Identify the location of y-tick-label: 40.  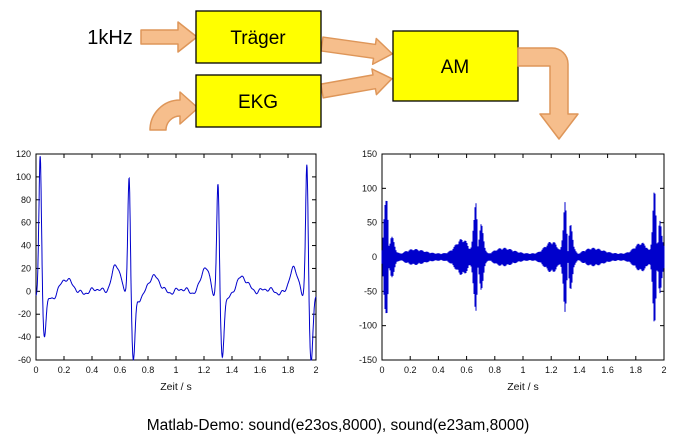
(26, 246).